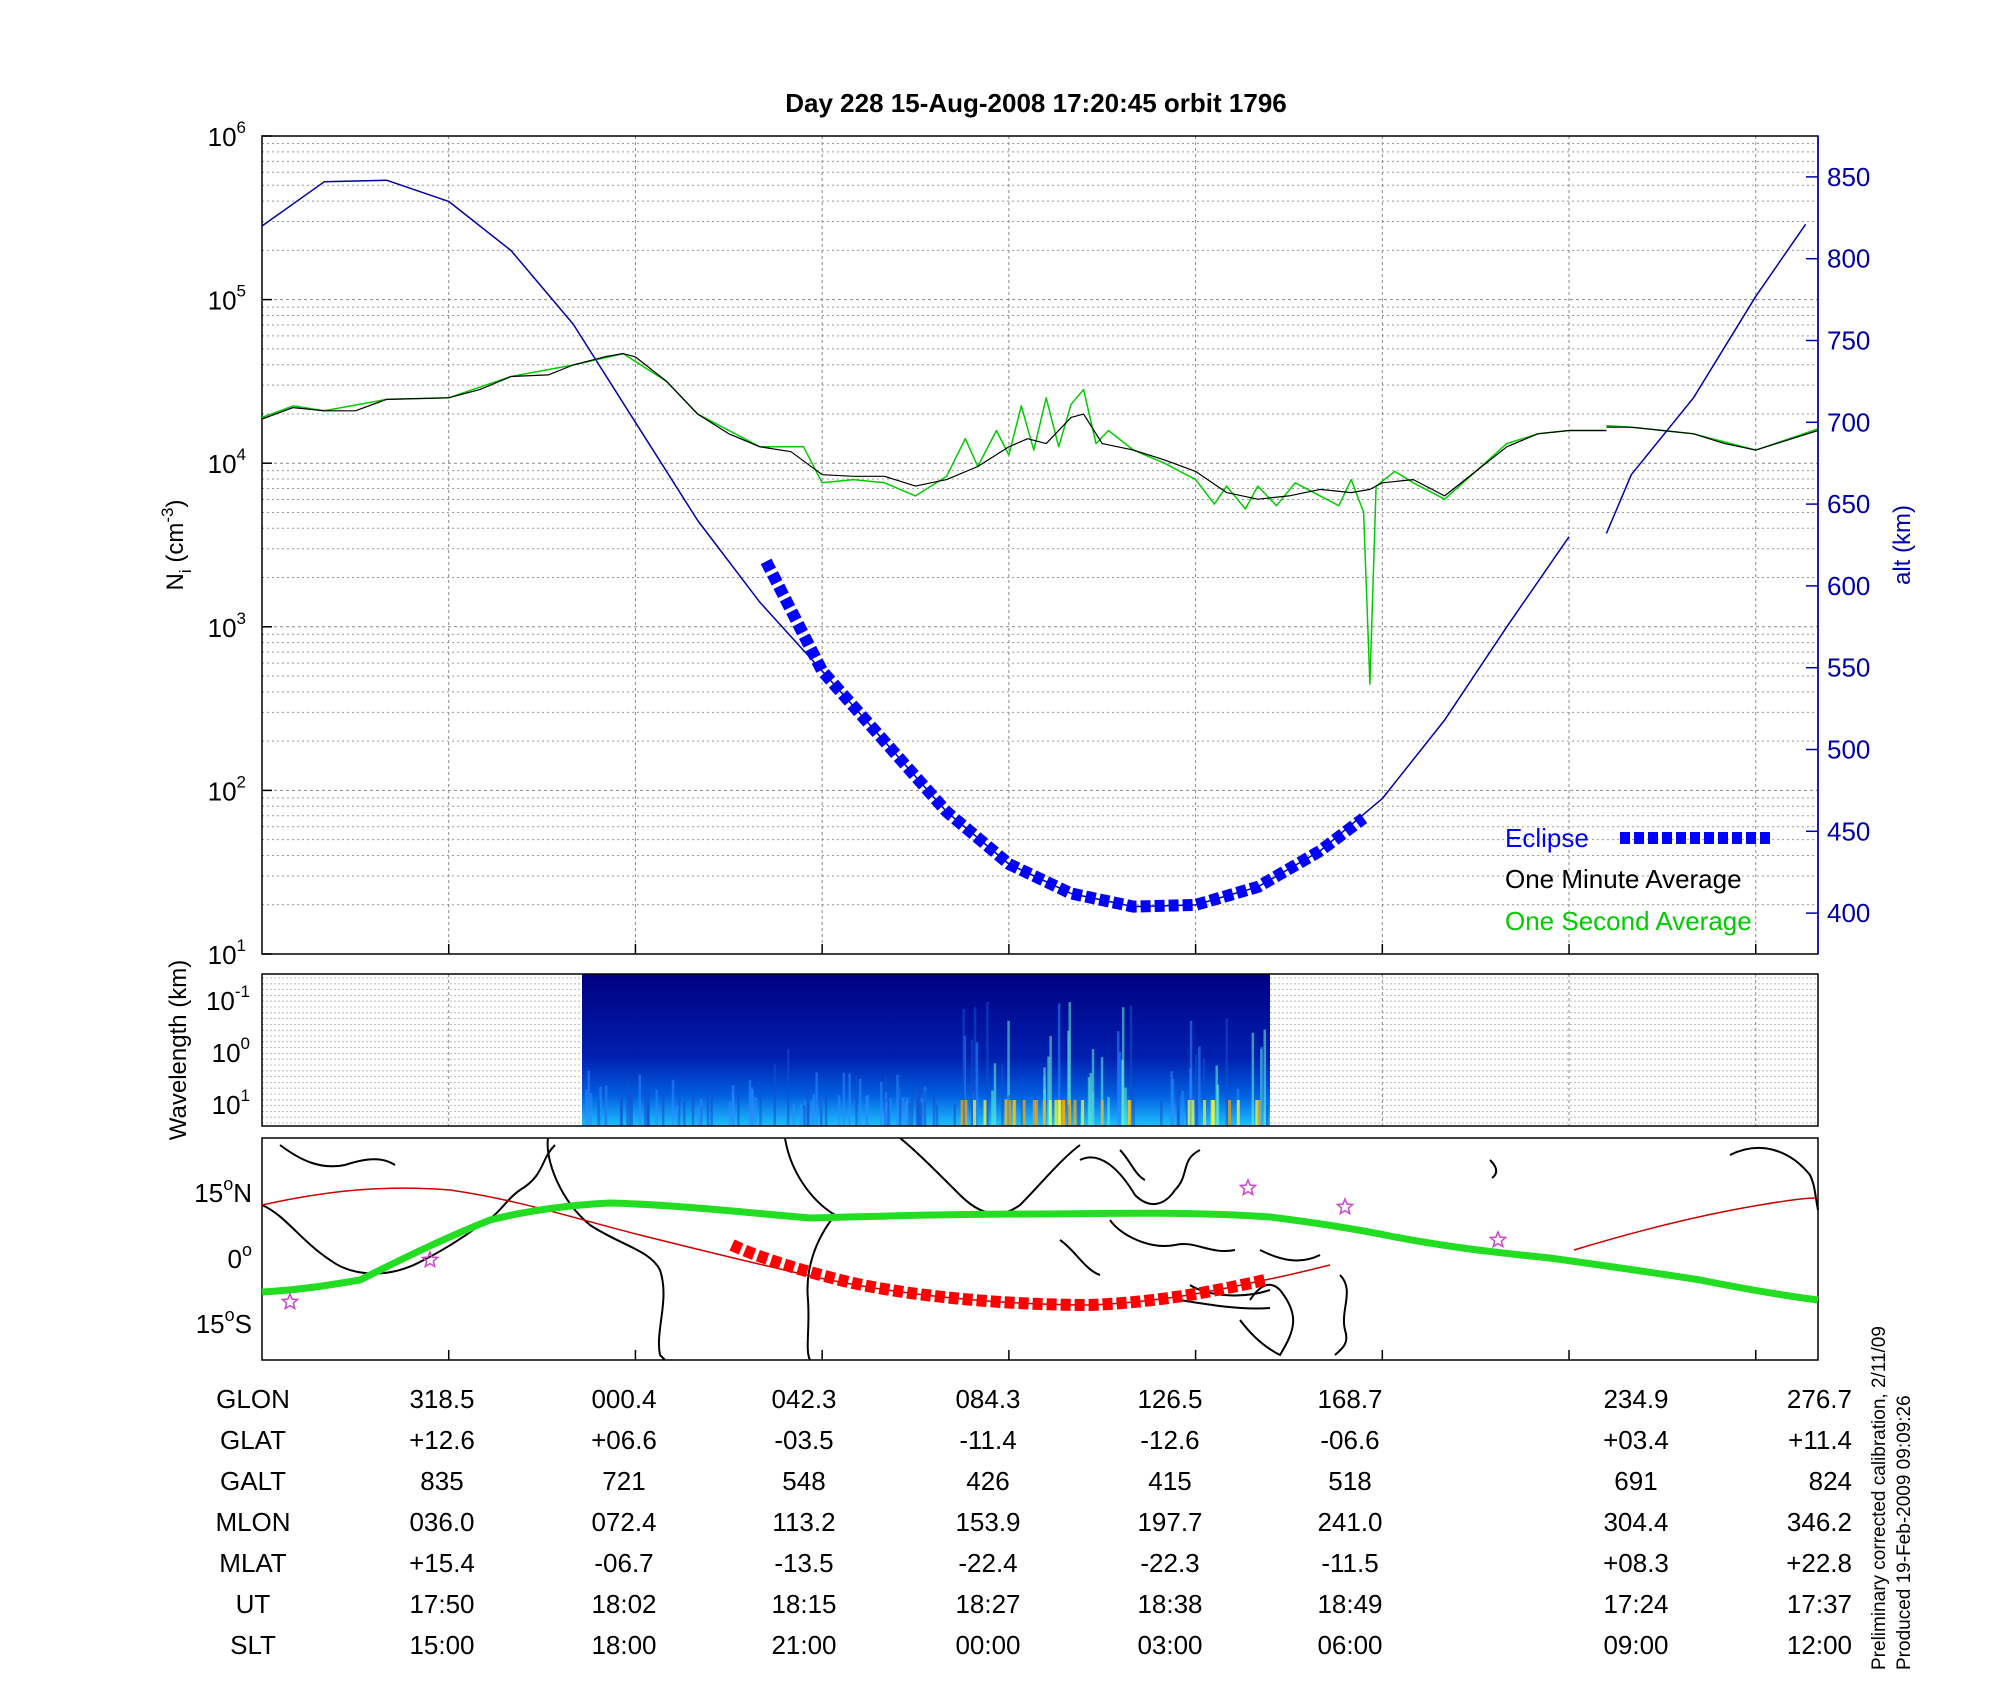 The width and height of the screenshot is (2000, 1700). I want to click on legend-one-minute-label: One Minute Average, so click(1623, 879).